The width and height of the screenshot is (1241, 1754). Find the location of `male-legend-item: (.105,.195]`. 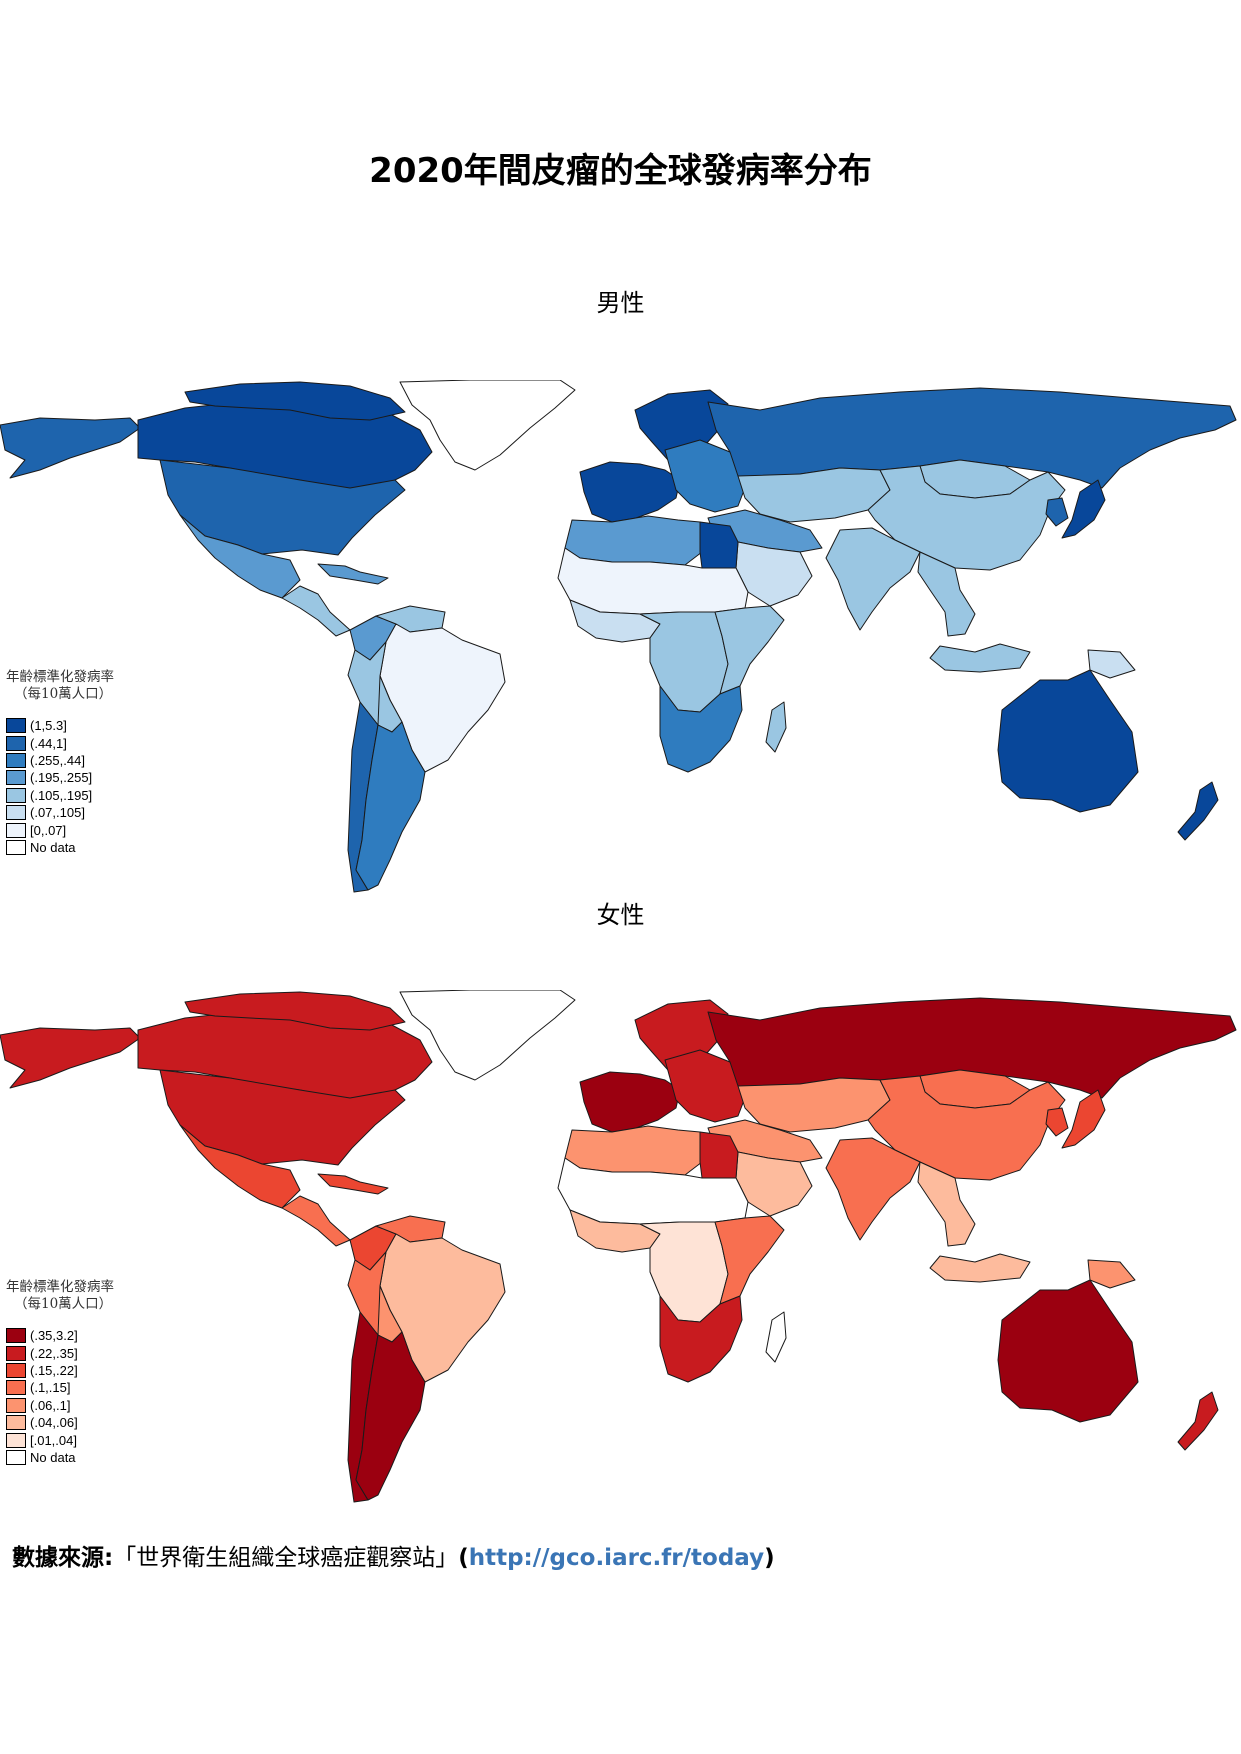

male-legend-item: (.105,.195] is located at coordinates (76, 795).